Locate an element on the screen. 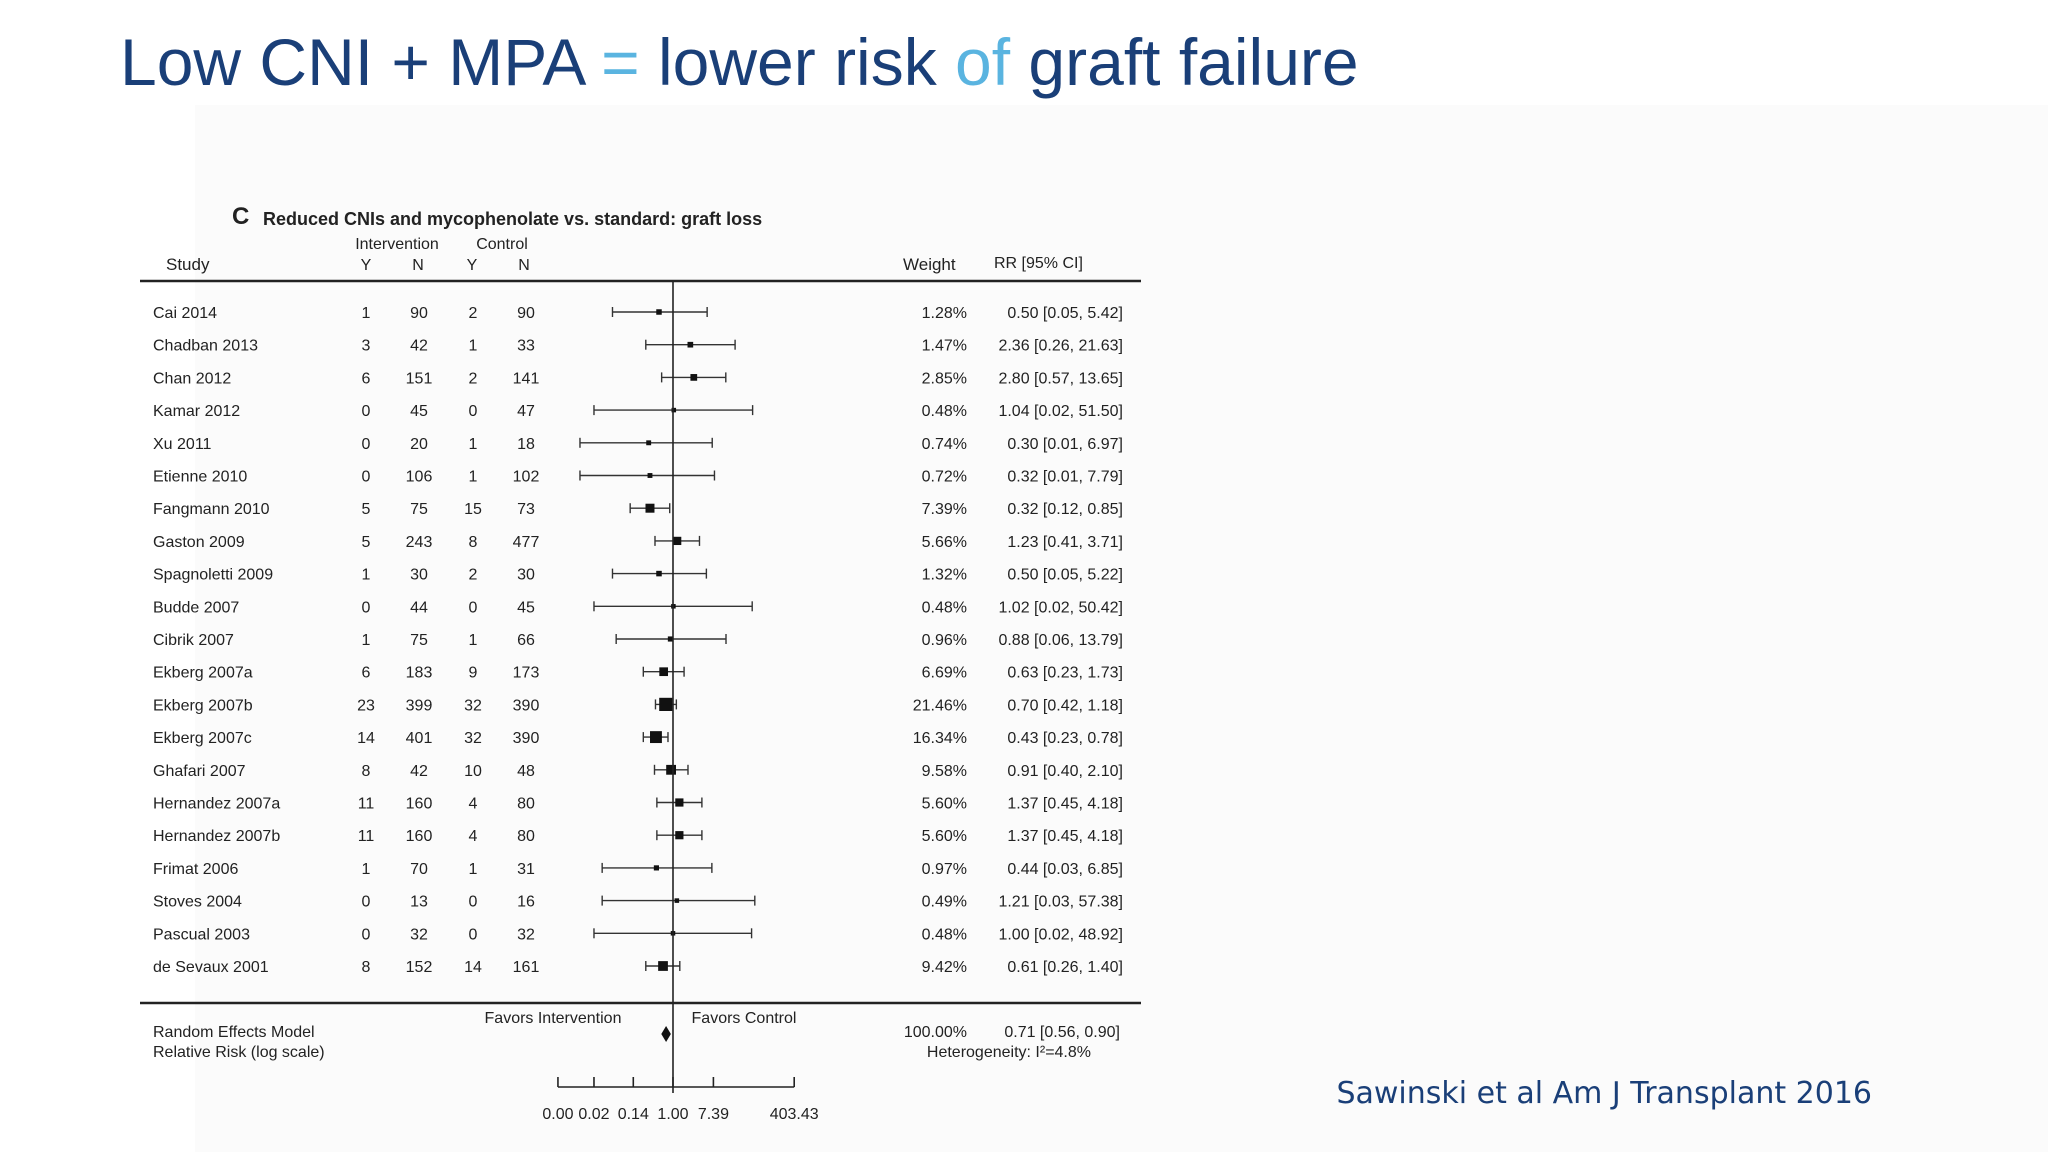 This screenshot has height=1152, width=2048. x-tick-label: 0.14 is located at coordinates (633, 1114).